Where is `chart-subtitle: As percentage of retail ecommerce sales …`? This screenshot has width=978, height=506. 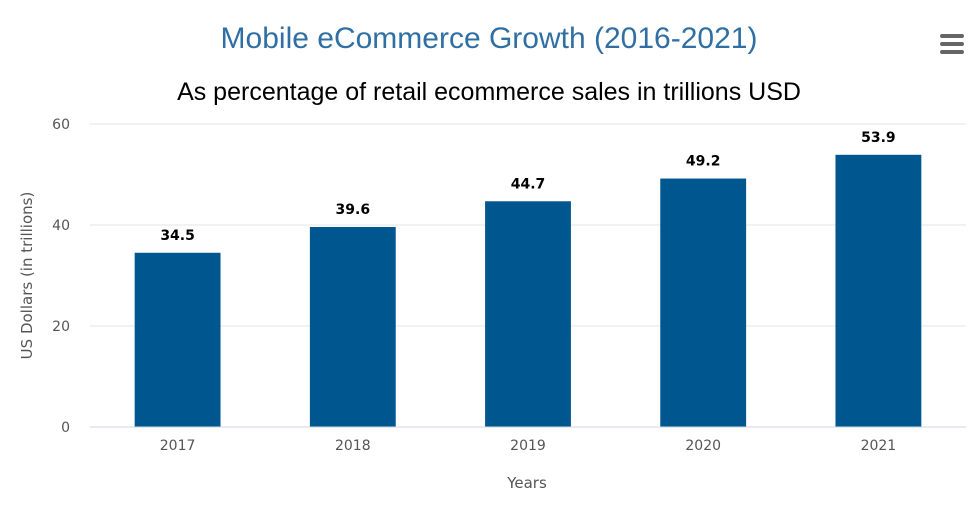
chart-subtitle: As percentage of retail ecommerce sales … is located at coordinates (489, 92).